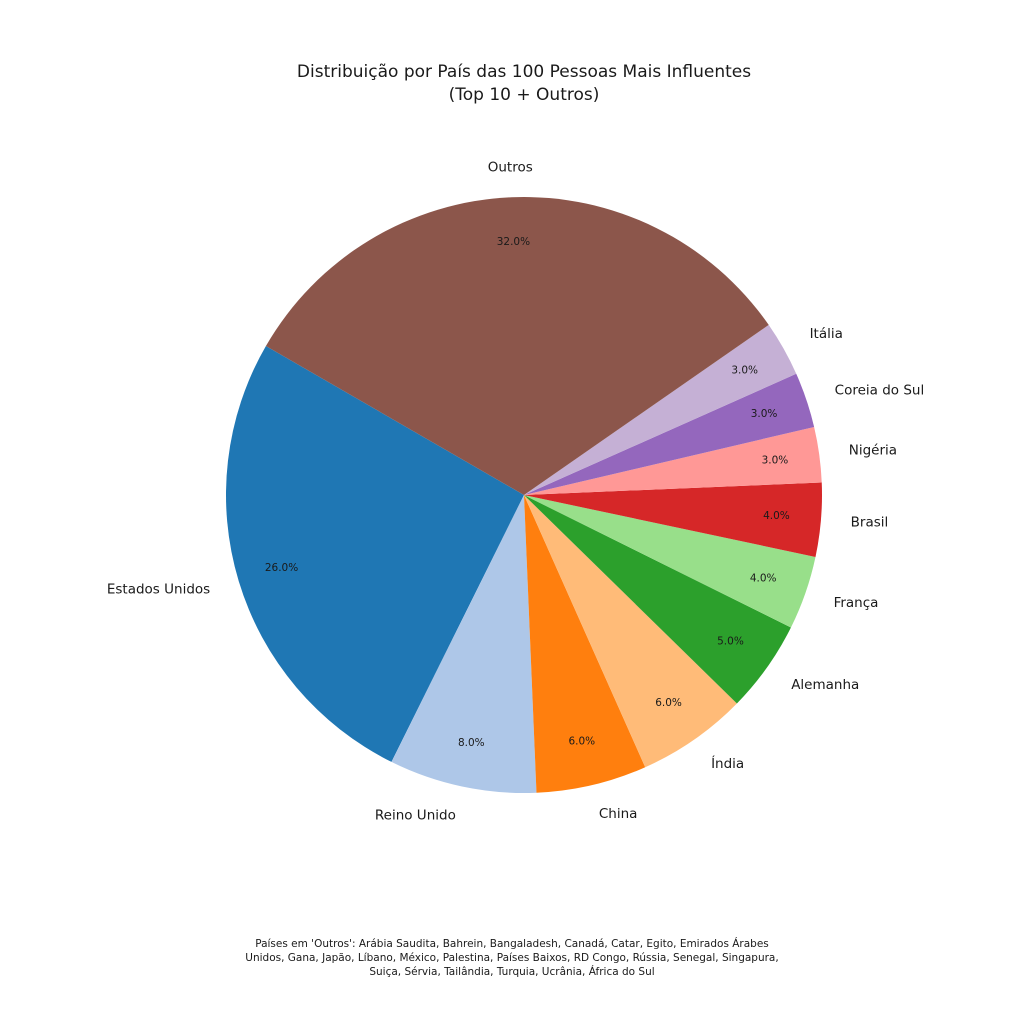 The image size is (1024, 1024). Describe the element at coordinates (513, 242) in the screenshot. I see `slice-percent-outros: 32.0%` at that location.